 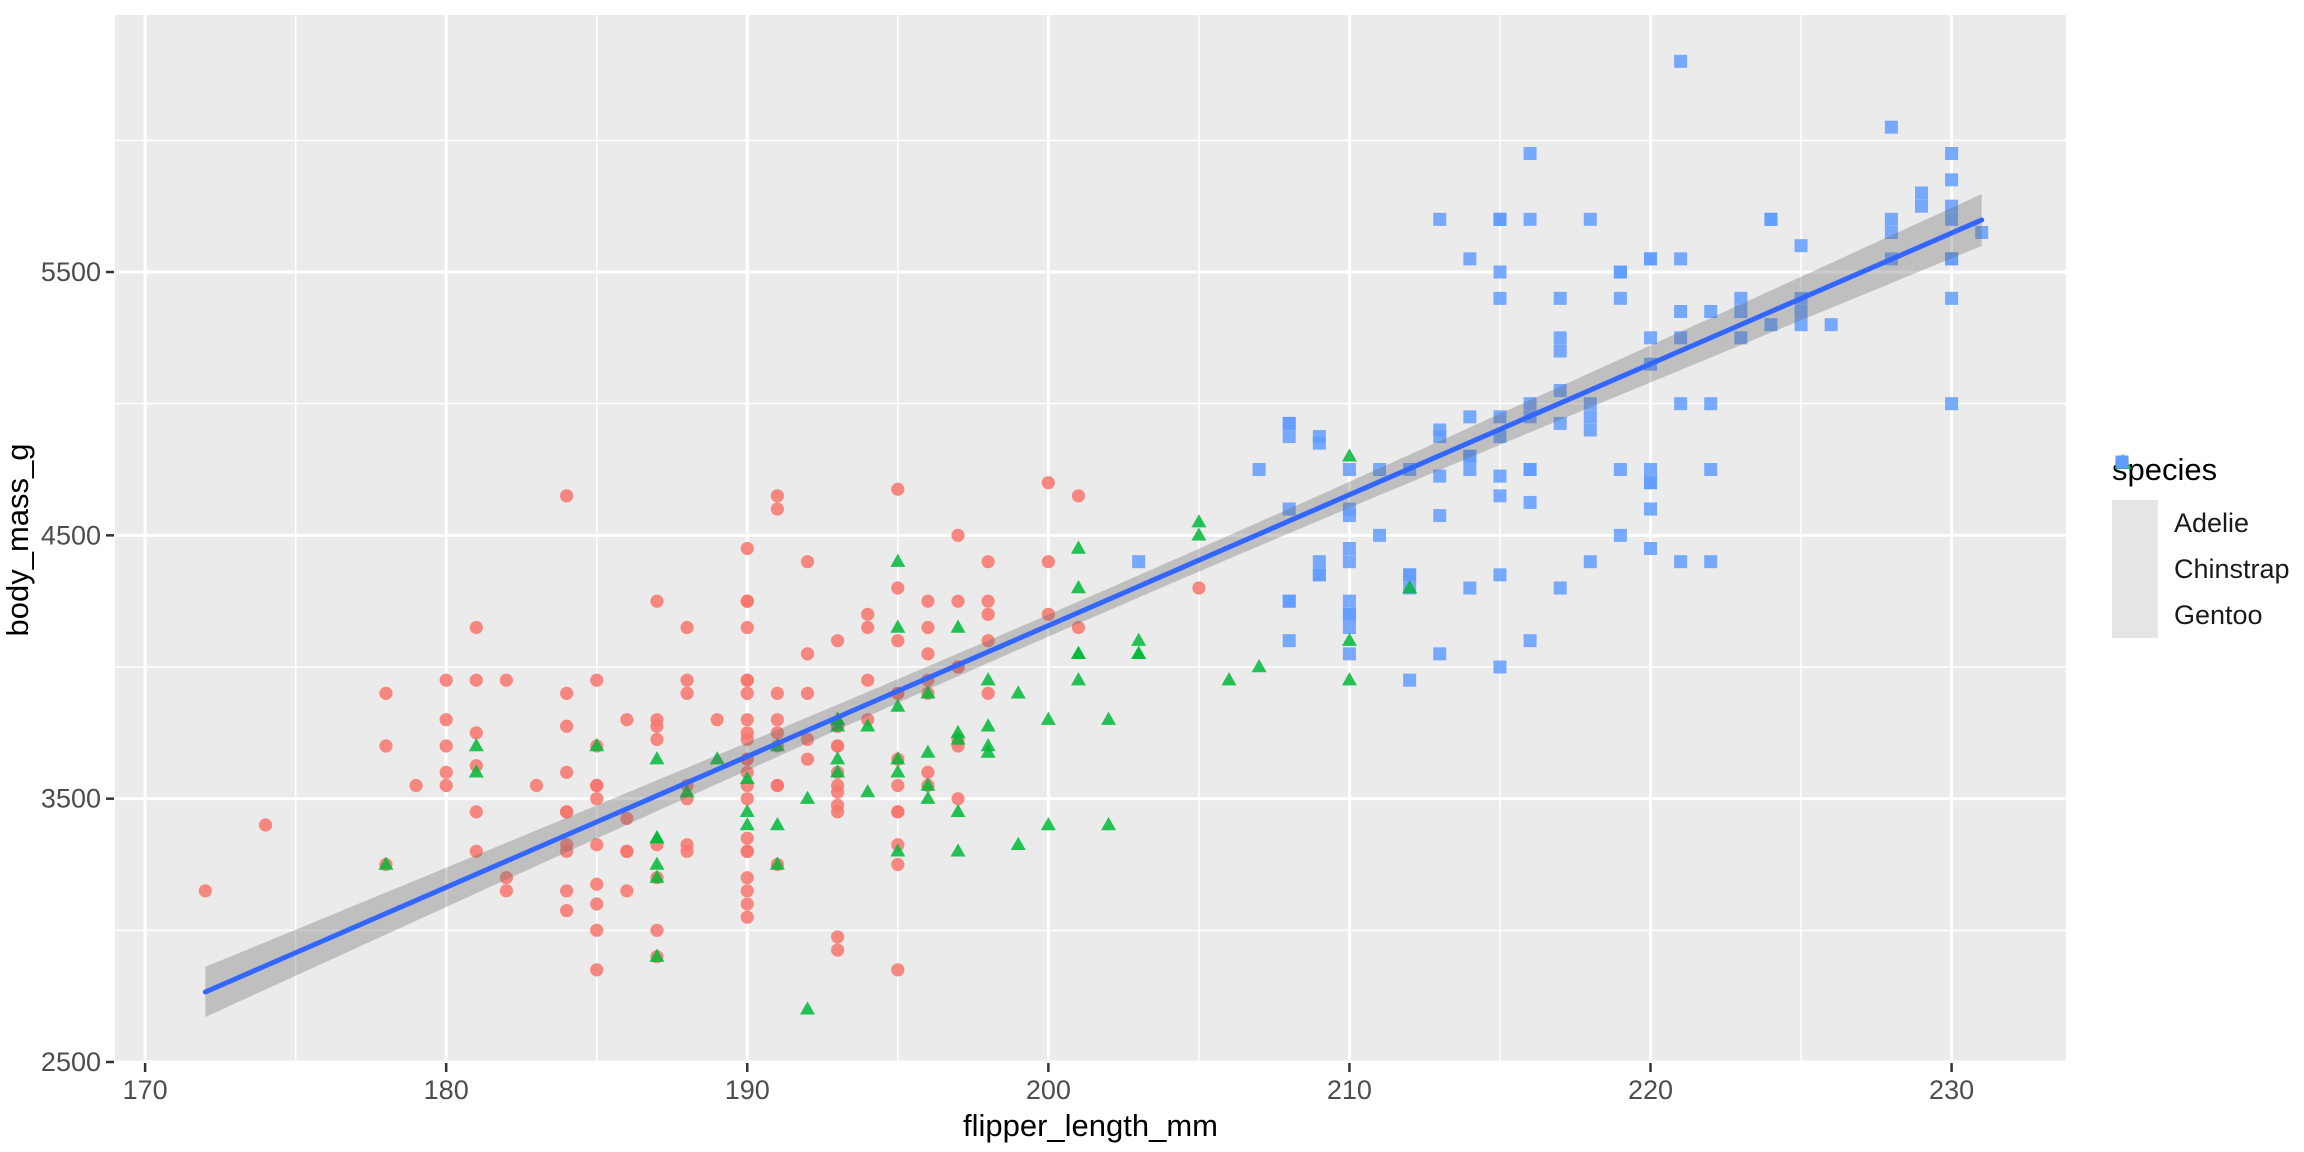 I want to click on svg-text: 220, so click(x=1650, y=1090).